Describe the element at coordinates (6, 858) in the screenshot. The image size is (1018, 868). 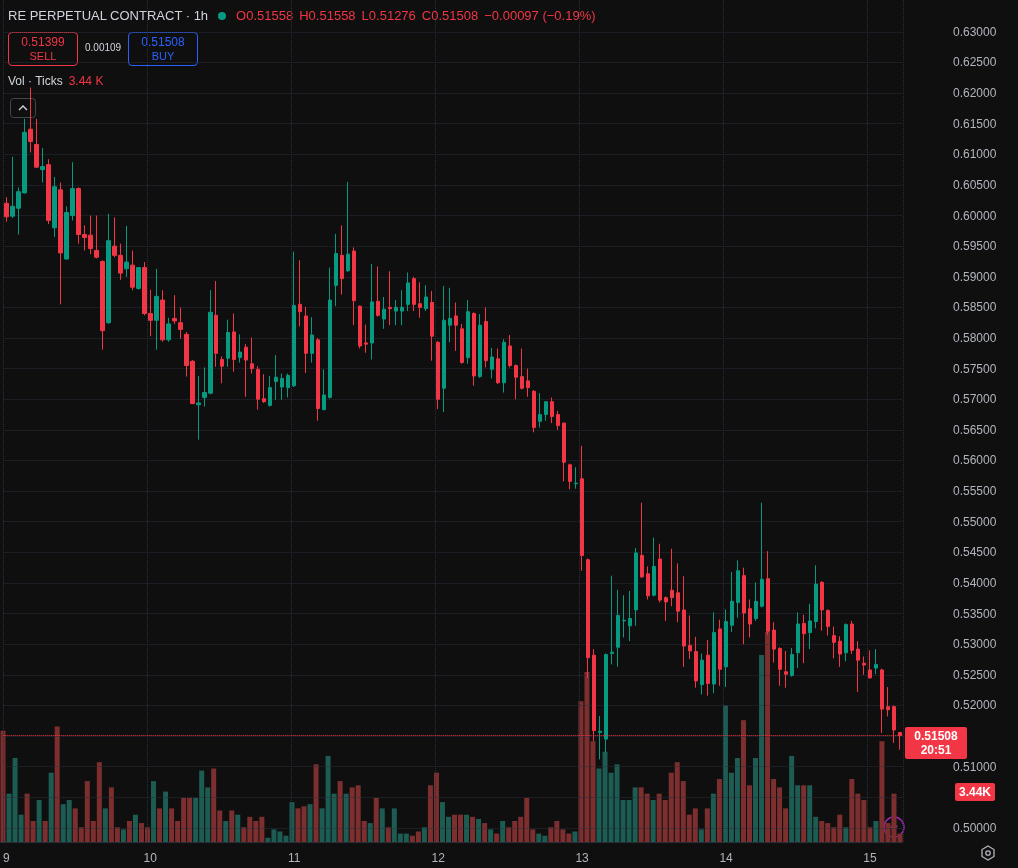
I see `x-tick-label: 9` at that location.